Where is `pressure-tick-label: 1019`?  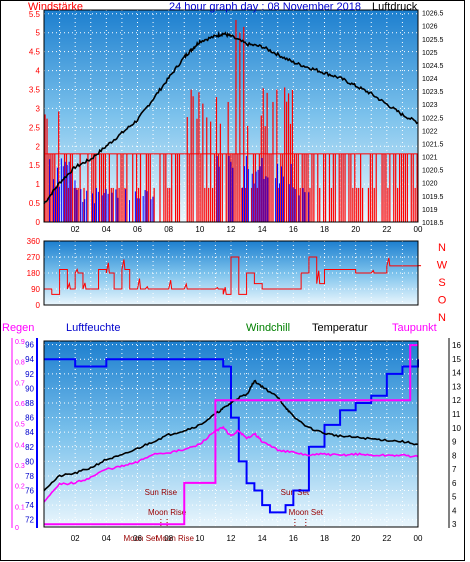
pressure-tick-label: 1019 is located at coordinates (430, 210).